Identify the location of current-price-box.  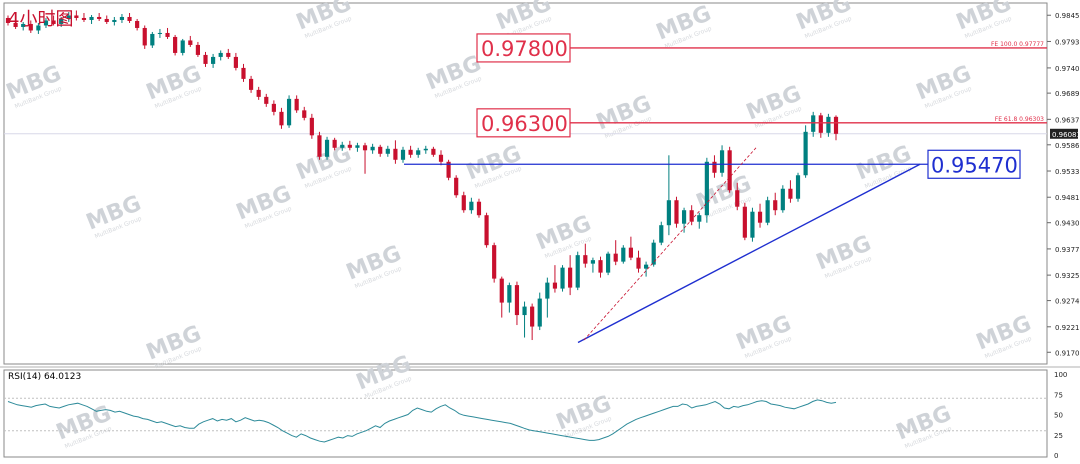
(1064, 133).